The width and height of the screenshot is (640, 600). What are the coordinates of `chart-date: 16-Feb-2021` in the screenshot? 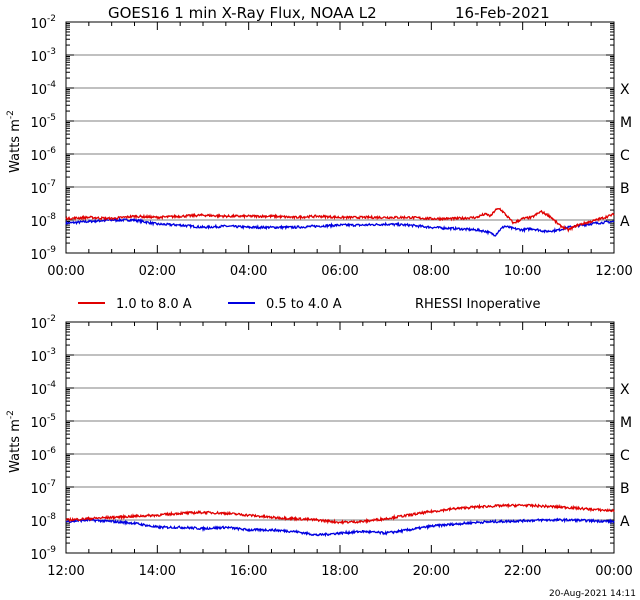 It's located at (502, 13).